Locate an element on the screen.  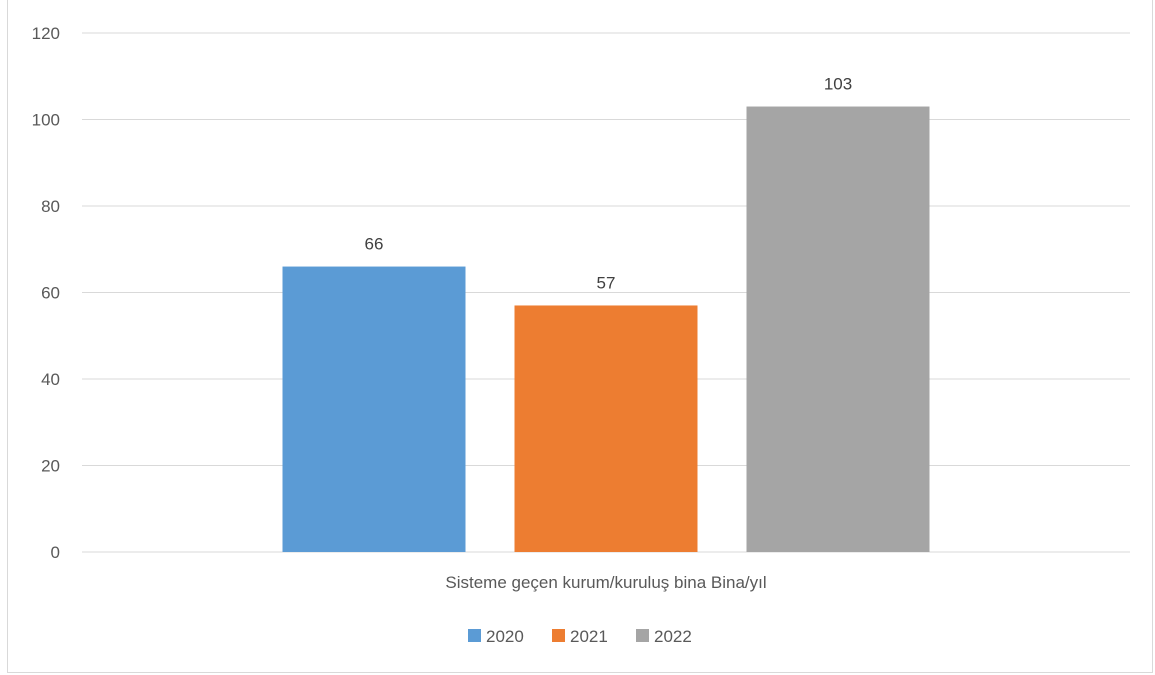
y-tick-label-0: 0 is located at coordinates (55, 552).